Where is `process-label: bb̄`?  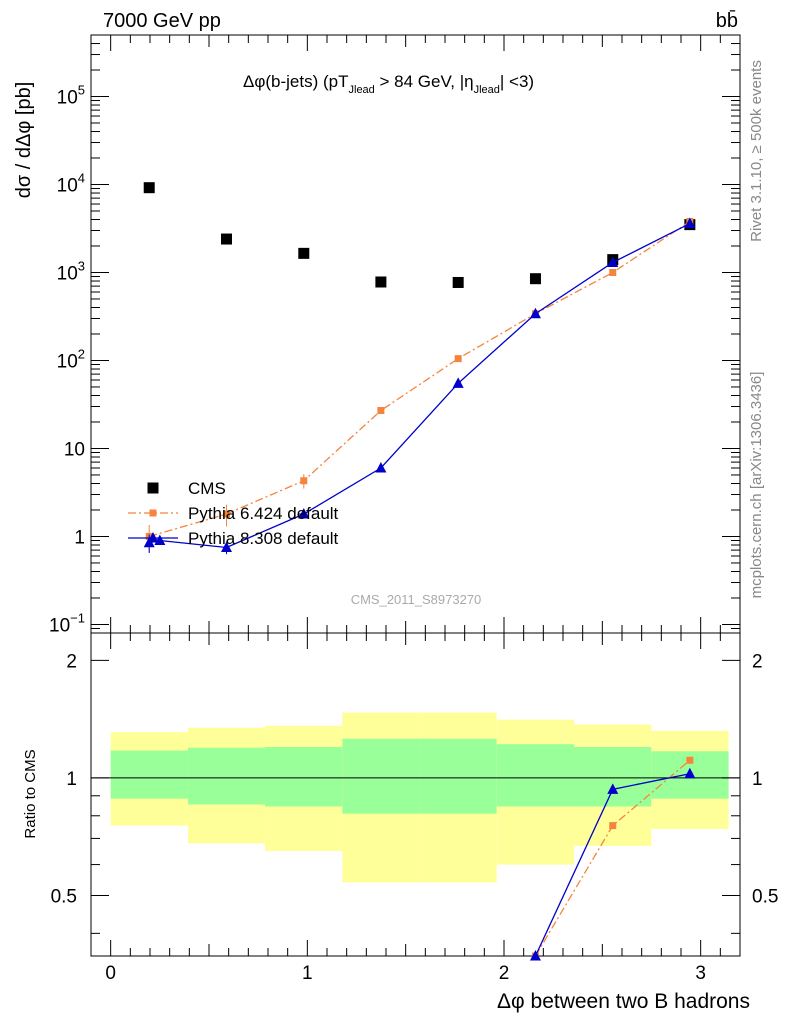 process-label: bb̄ is located at coordinates (727, 20).